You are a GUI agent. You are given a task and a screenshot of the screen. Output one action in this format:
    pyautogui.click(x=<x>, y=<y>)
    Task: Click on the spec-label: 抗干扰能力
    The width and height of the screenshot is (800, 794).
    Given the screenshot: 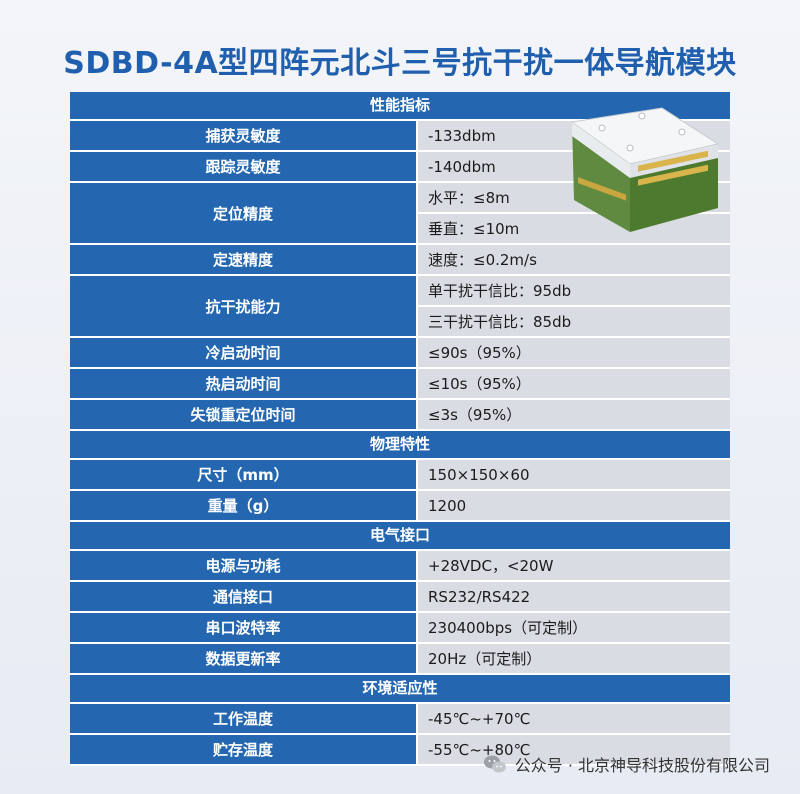 What is the action you would take?
    pyautogui.click(x=244, y=306)
    